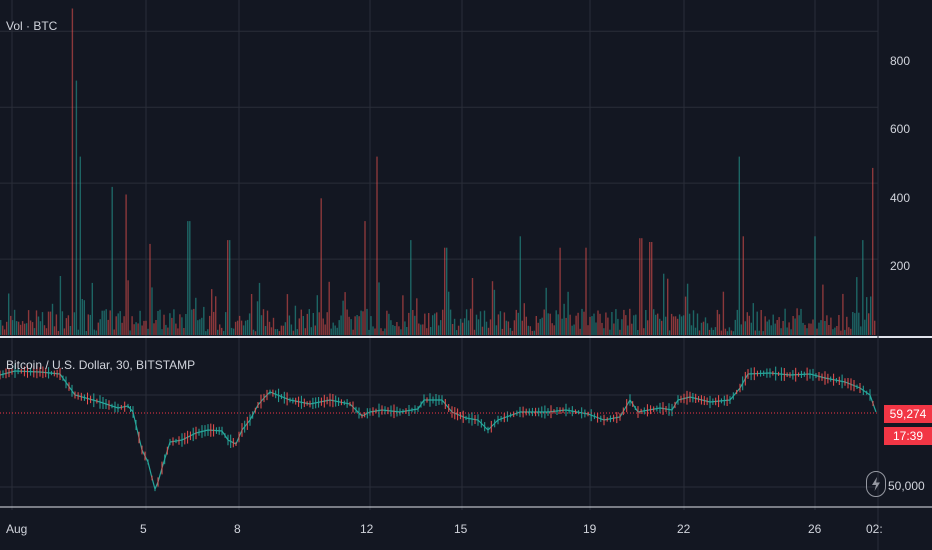 Image resolution: width=932 pixels, height=550 pixels. I want to click on quick-trade-button, so click(876, 484).